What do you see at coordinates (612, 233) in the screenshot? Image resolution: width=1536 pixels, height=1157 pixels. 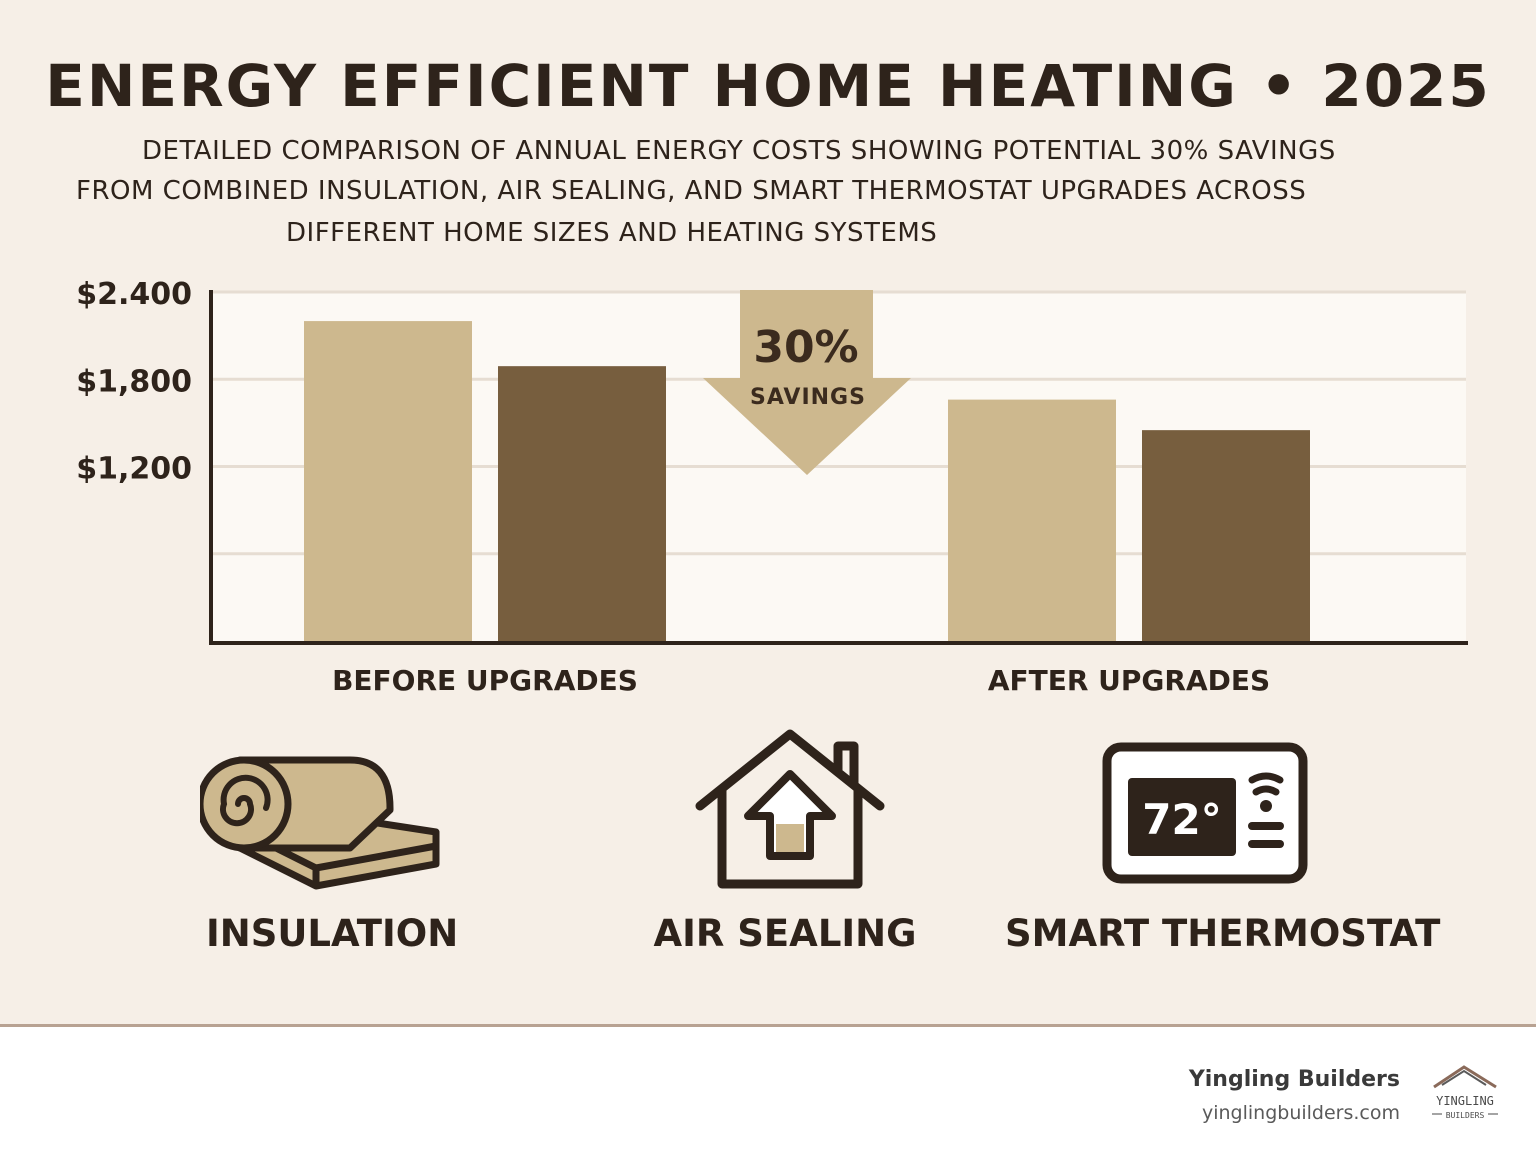 I see `subtitle-line-3: DIFFERENT HOME SIZES AND HEATING SYSTEMS` at bounding box center [612, 233].